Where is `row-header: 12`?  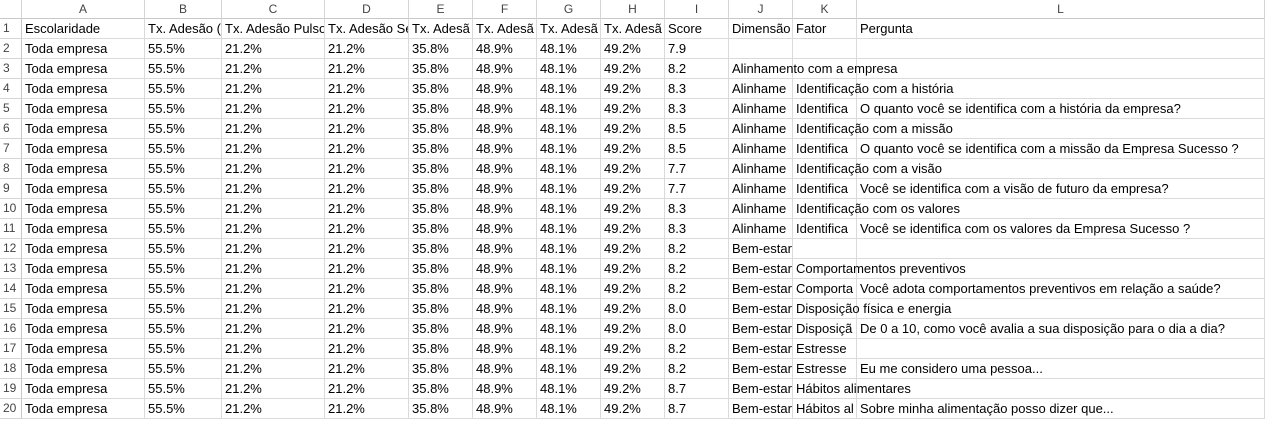
row-header: 12 is located at coordinates (11, 249).